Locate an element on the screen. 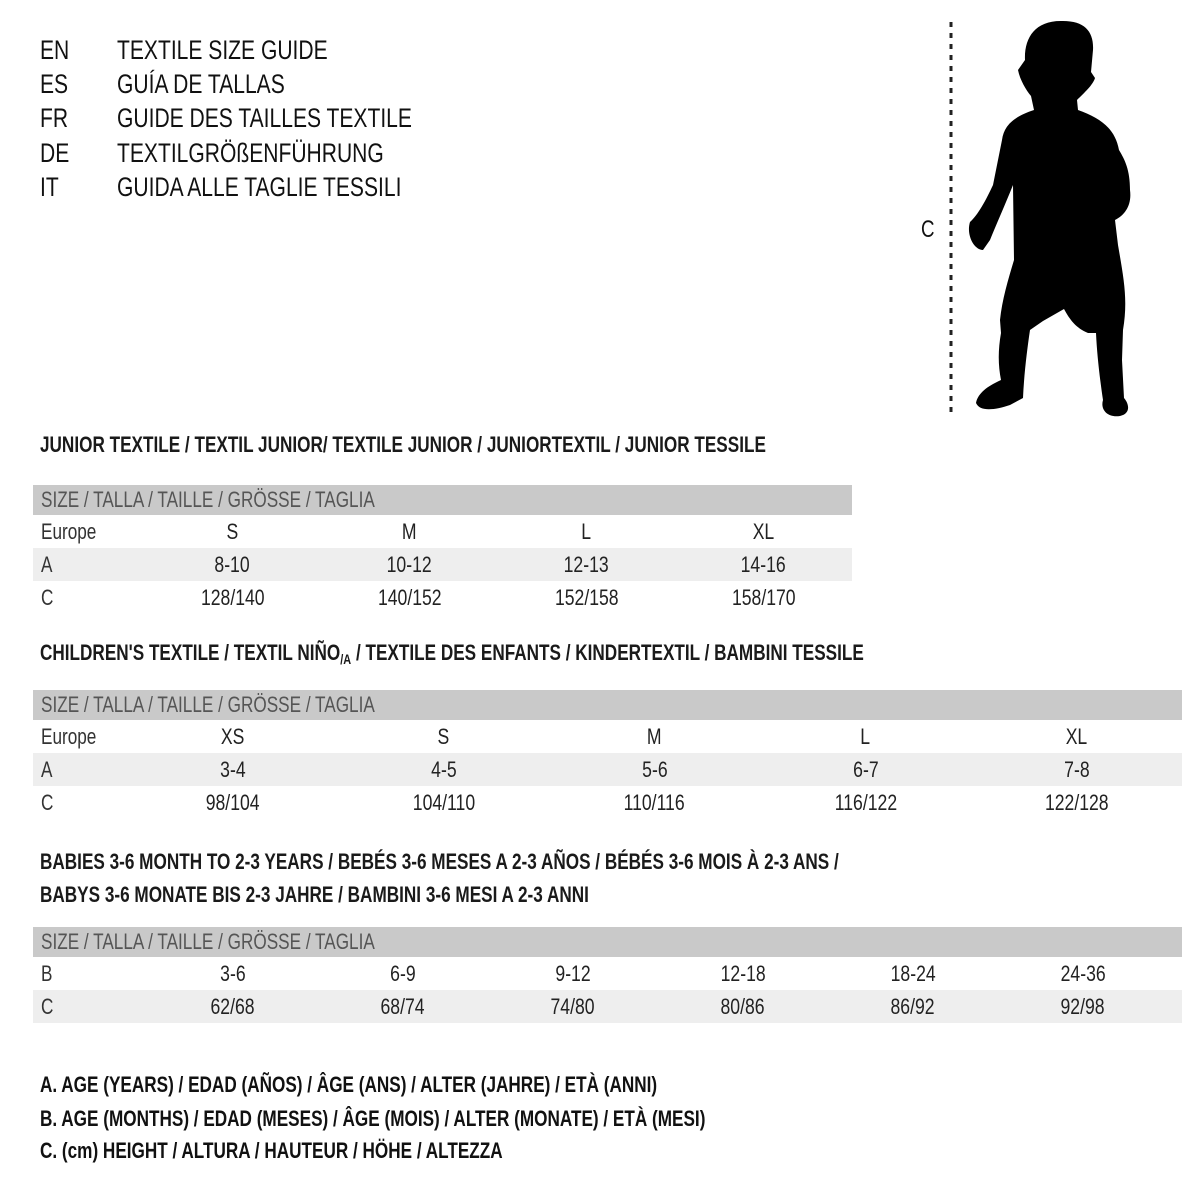 Image resolution: width=1200 pixels, height=1200 pixels. table-row: A 8-10 10-12 12-13 14-16 is located at coordinates (442, 564).